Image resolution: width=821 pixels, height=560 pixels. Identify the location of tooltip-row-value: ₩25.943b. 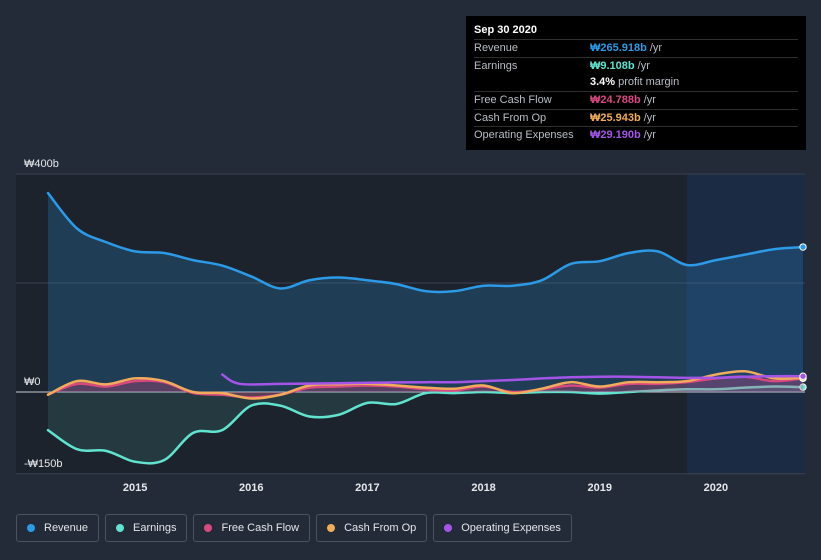
(615, 117).